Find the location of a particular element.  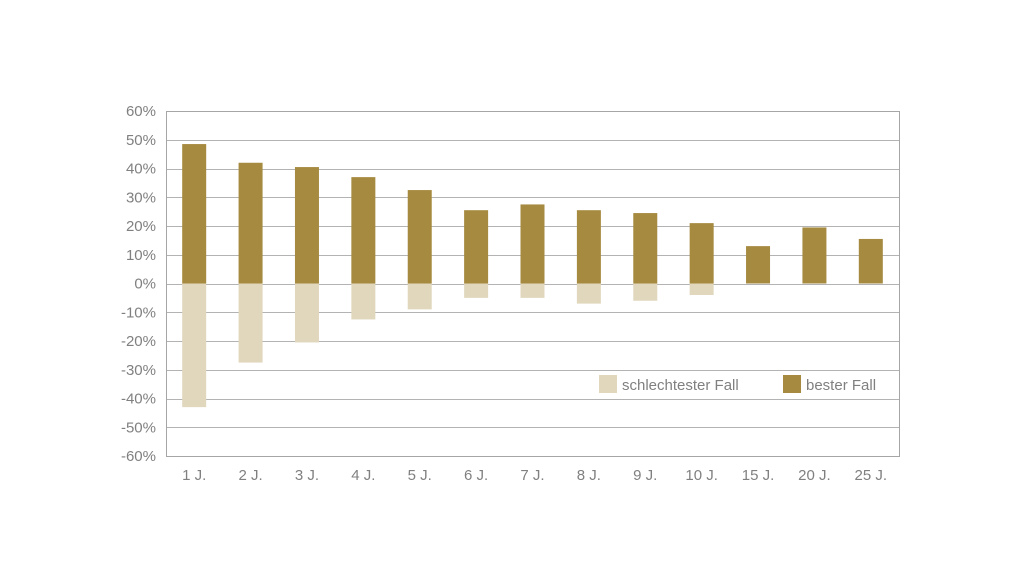

y-tick-label: -20% is located at coordinates (138, 341).